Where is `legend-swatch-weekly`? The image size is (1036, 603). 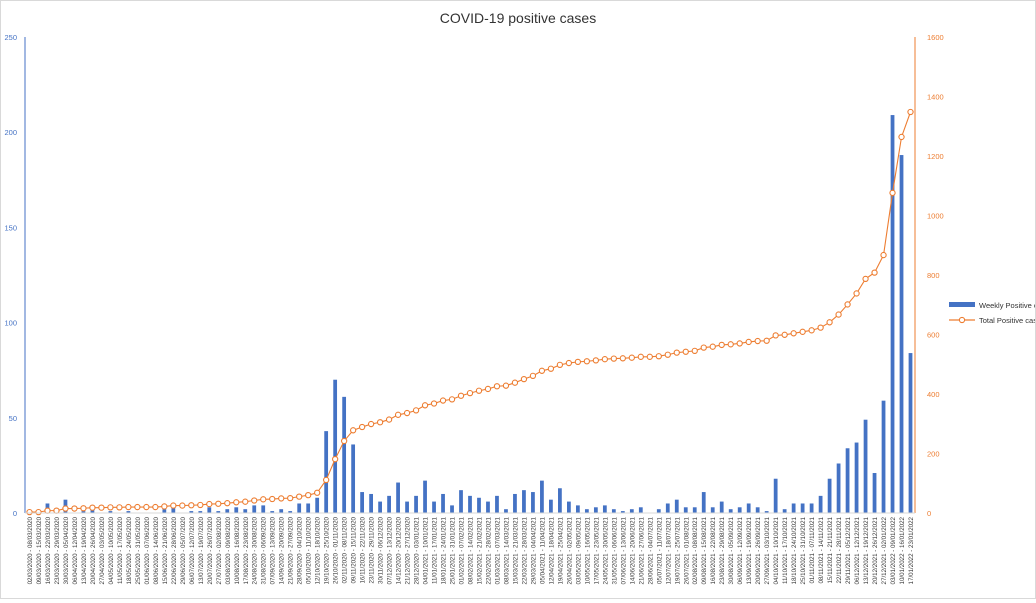
legend-swatch-weekly is located at coordinates (962, 304).